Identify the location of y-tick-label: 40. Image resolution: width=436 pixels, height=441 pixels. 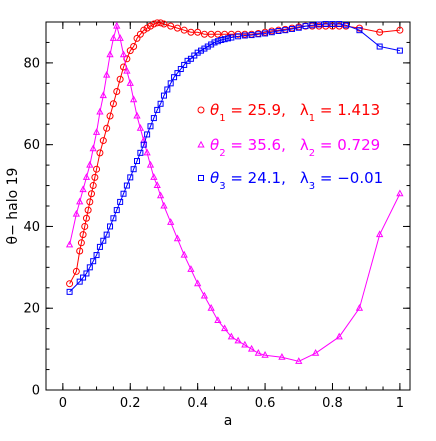
(31, 227).